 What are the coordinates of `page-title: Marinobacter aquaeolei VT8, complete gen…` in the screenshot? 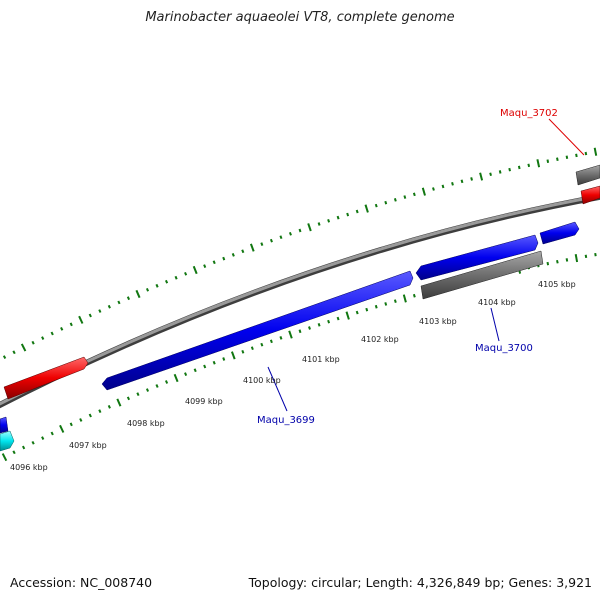 It's located at (300, 17).